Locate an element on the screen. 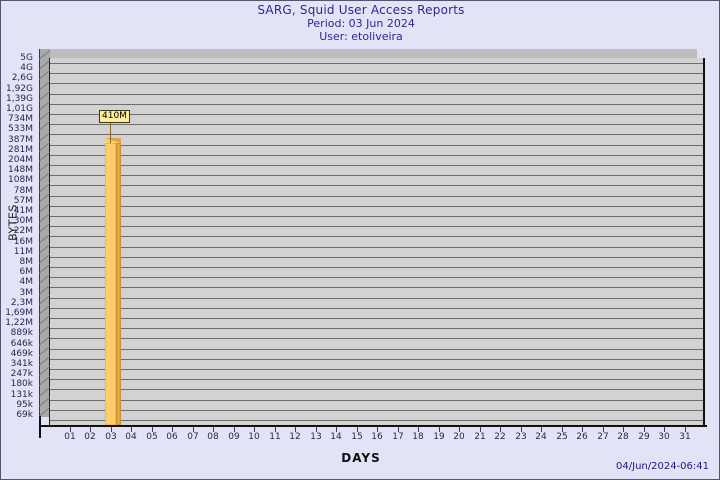  y-axis-tick-label: 30M is located at coordinates (23, 221).